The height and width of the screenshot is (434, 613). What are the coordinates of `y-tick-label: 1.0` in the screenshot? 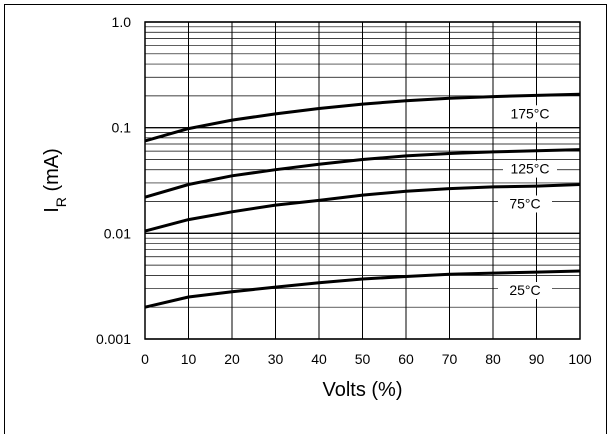 It's located at (122, 22).